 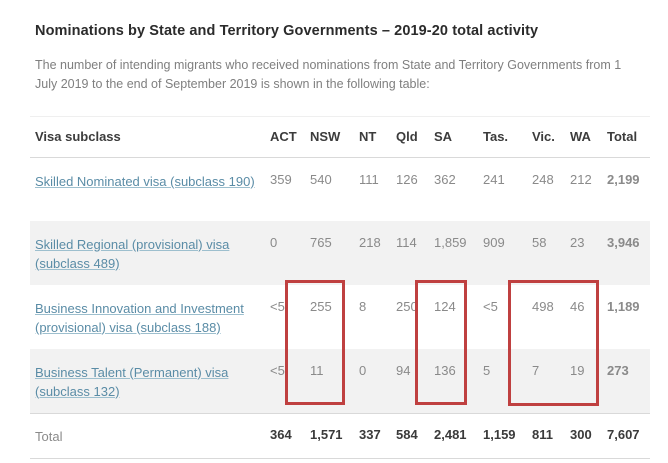 What do you see at coordinates (317, 370) in the screenshot?
I see `cell-nsw: 11` at bounding box center [317, 370].